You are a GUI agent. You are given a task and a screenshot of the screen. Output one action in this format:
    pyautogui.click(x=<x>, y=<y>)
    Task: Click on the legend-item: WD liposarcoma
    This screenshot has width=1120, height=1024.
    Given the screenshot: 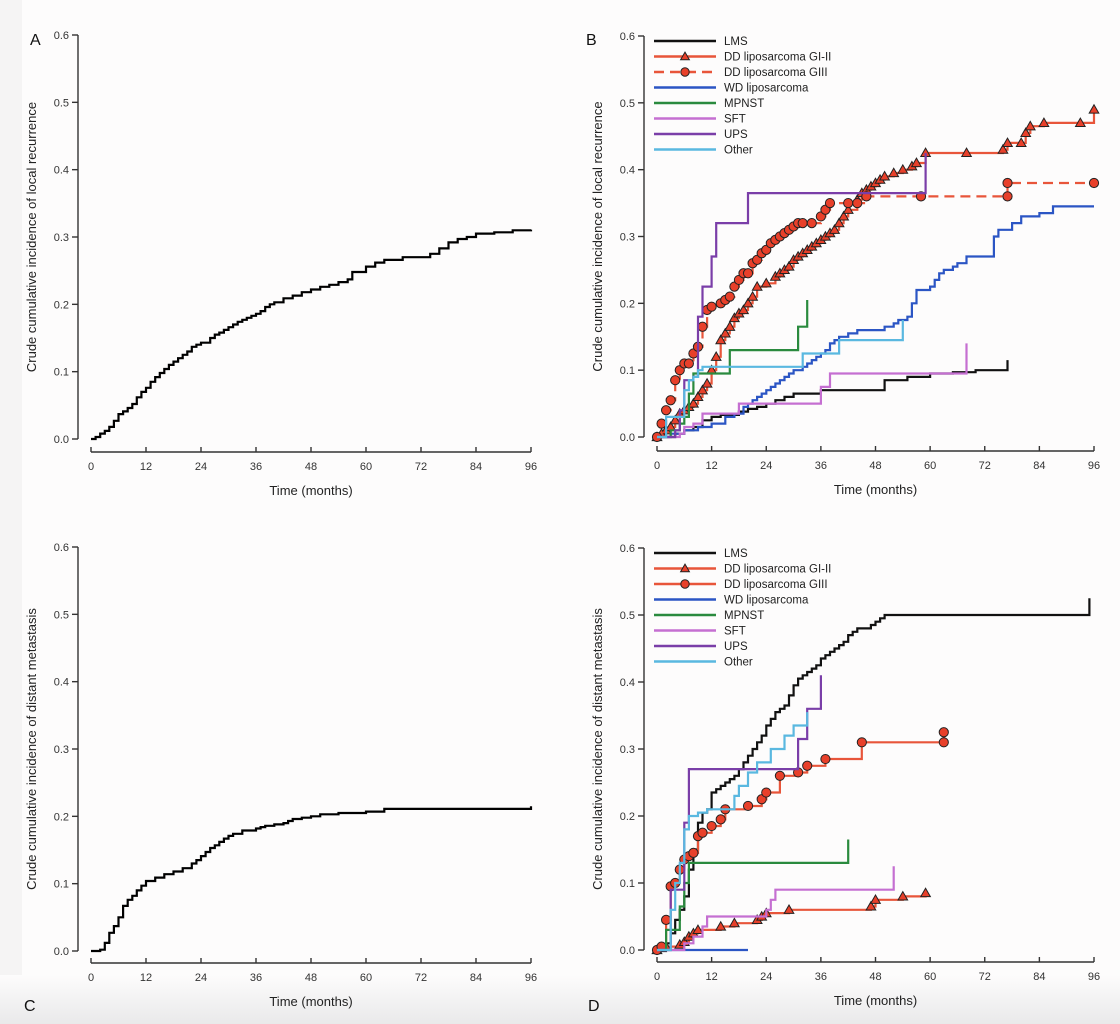 What is the action you would take?
    pyautogui.click(x=731, y=601)
    